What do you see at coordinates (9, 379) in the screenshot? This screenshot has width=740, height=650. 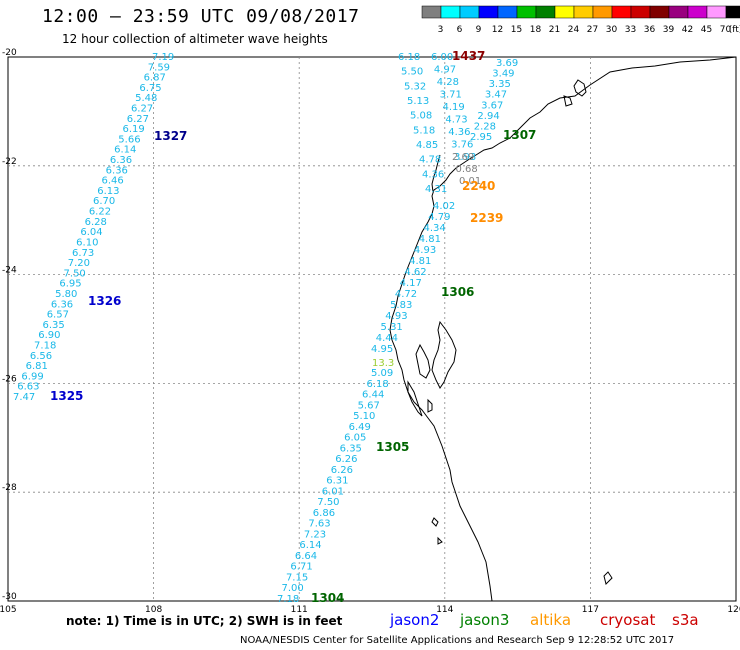 I see `lat-tick-label: -26` at bounding box center [9, 379].